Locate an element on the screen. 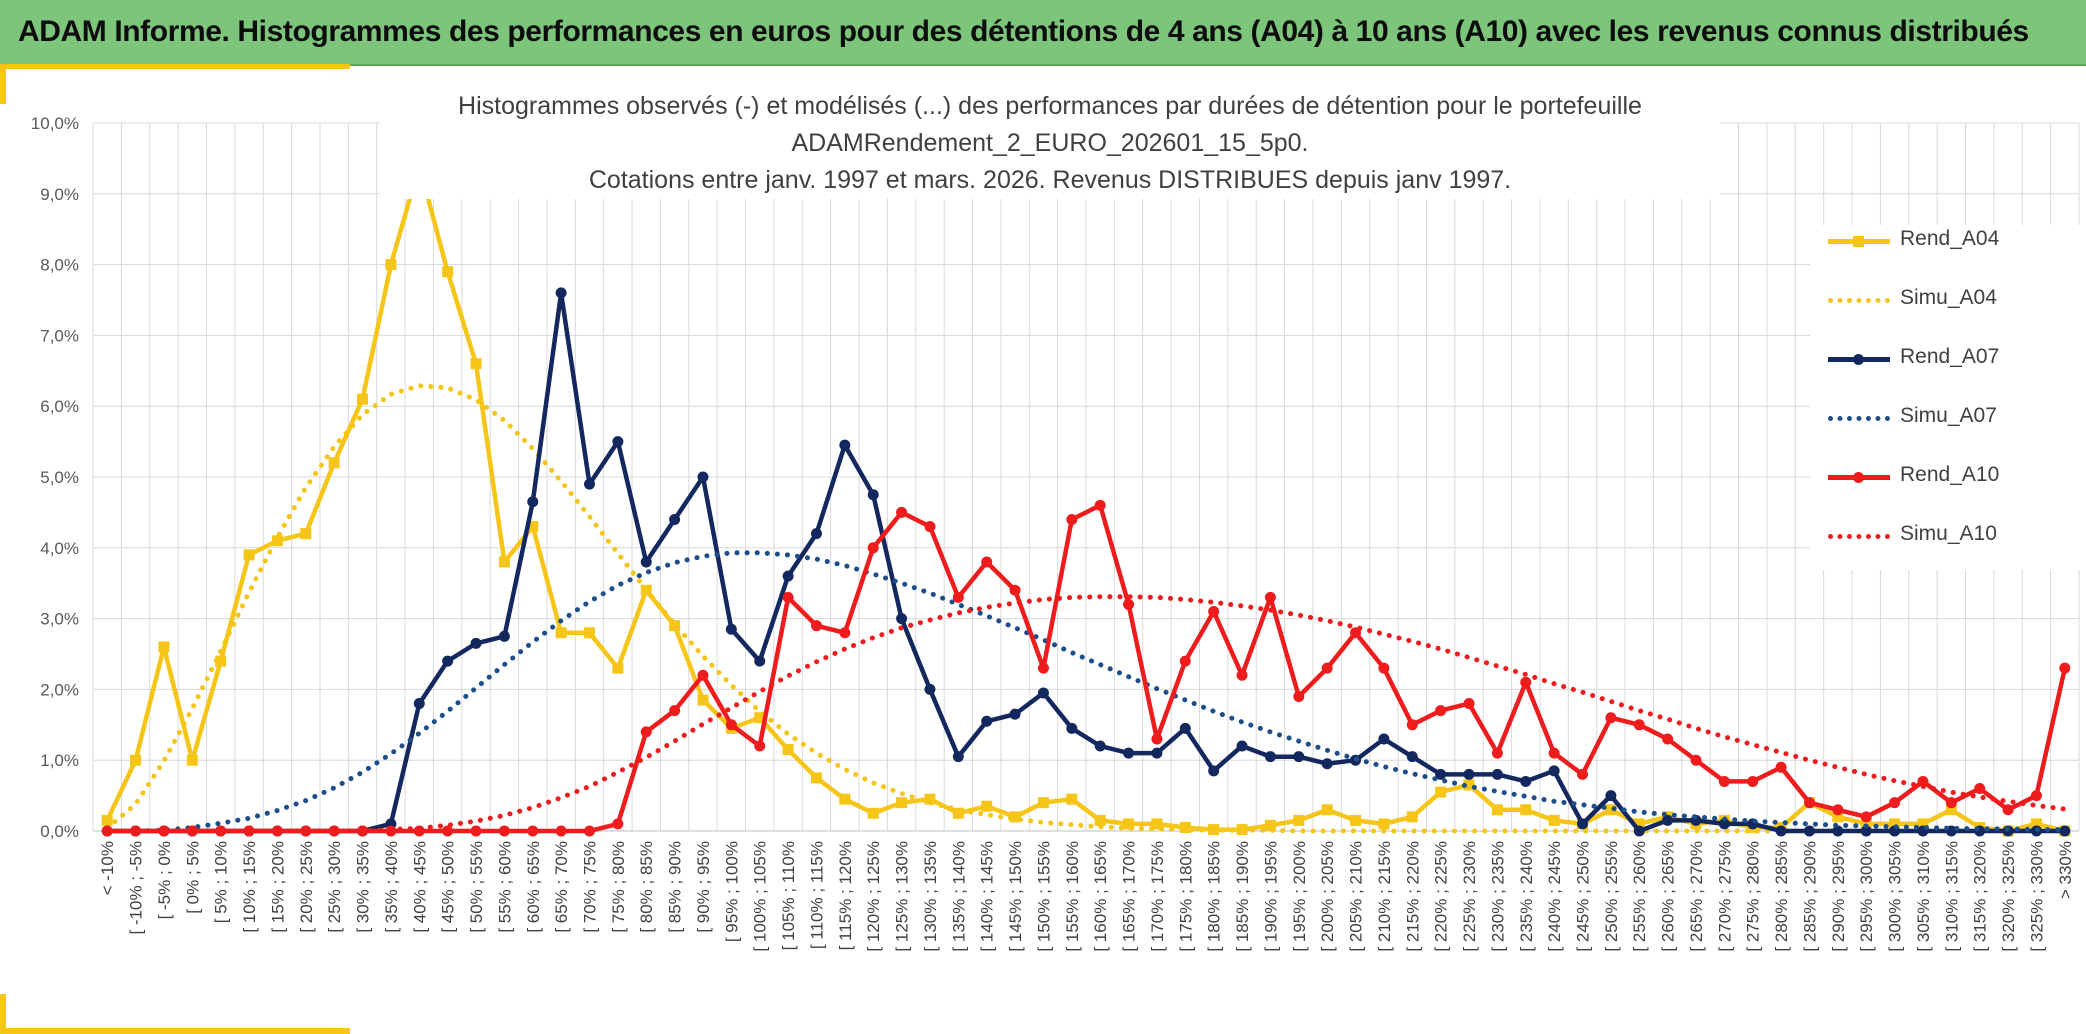  x-tick-label: [ 70% ; 75% is located at coordinates (590, 887).